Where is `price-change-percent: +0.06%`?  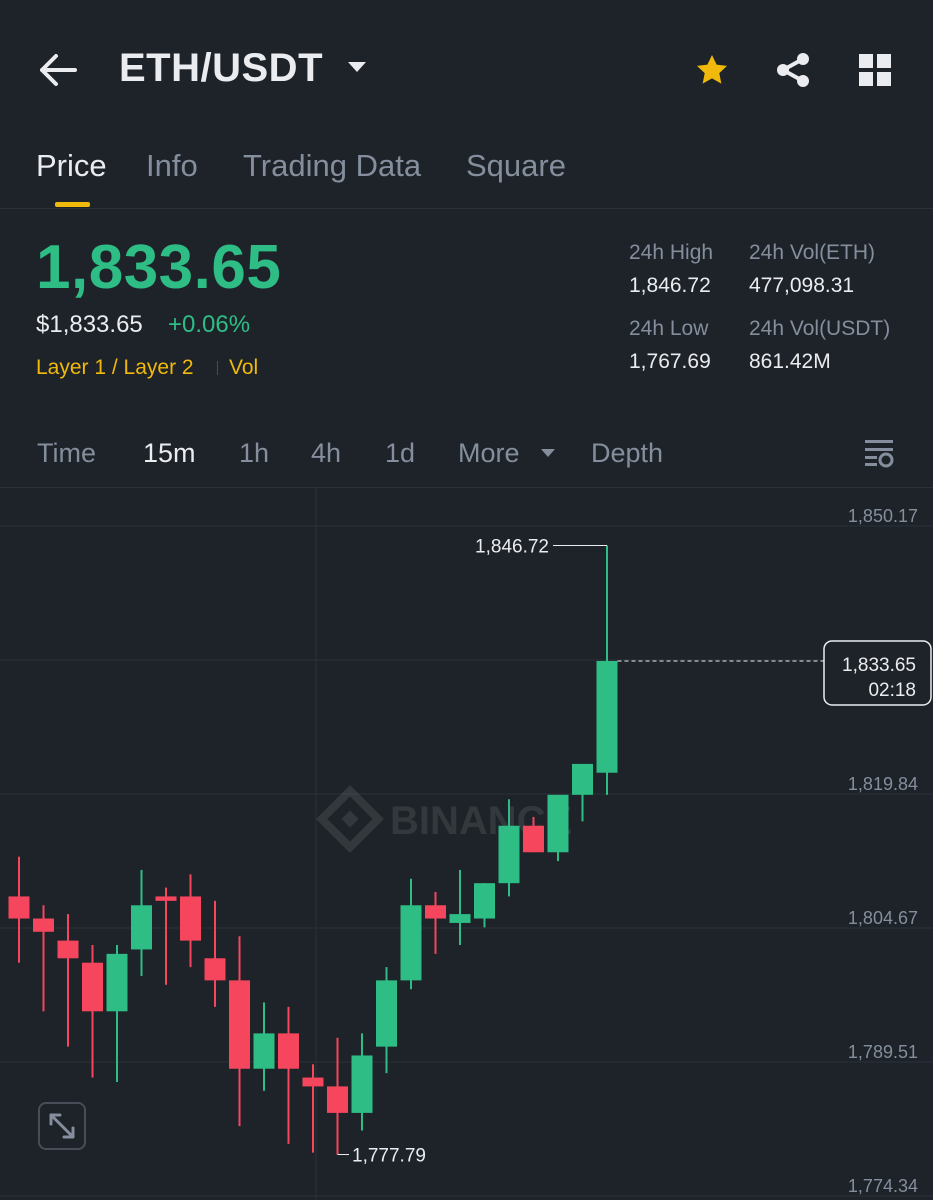
price-change-percent: +0.06% is located at coordinates (209, 324).